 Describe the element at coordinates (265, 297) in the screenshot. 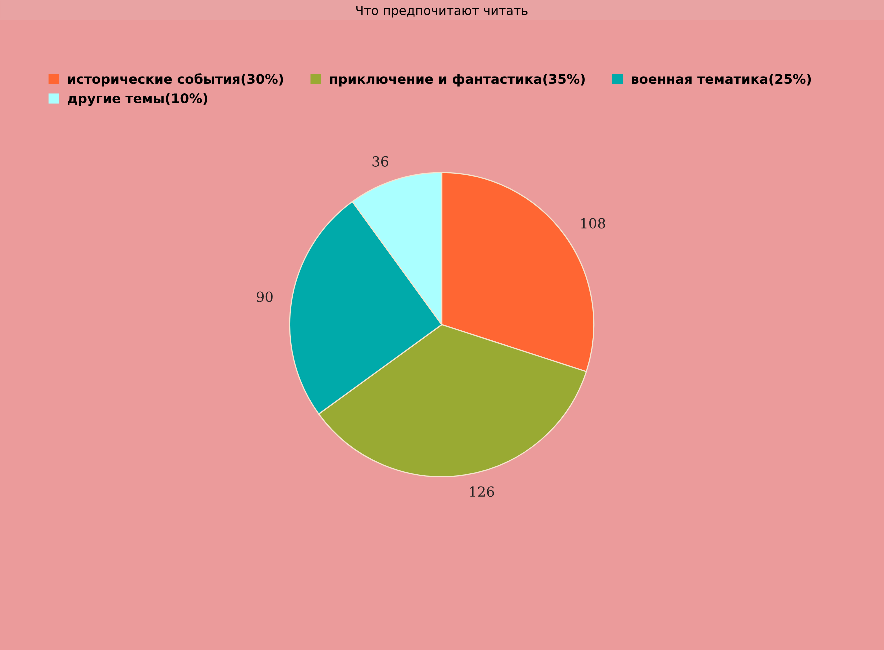

I see `data-label: 90` at that location.